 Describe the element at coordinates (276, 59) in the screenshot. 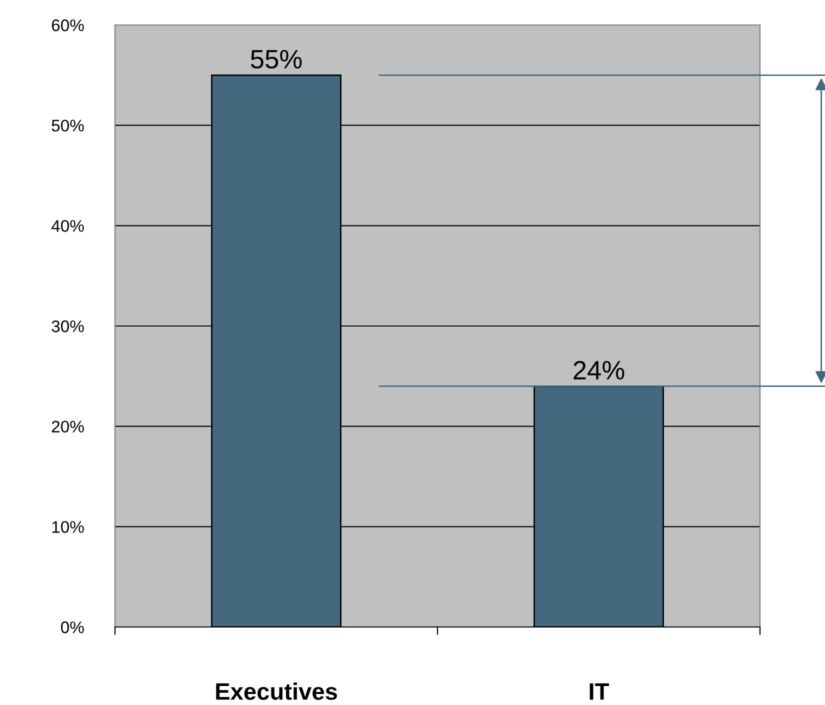

I see `data-label: 55%` at that location.